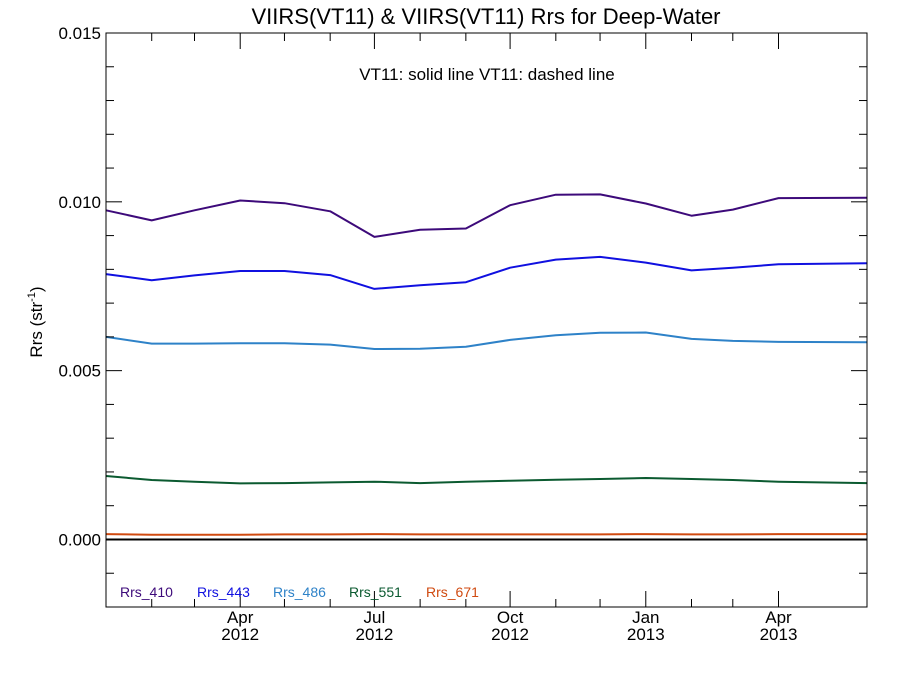 The height and width of the screenshot is (675, 900). I want to click on y-tick-label: 0.015, so click(79, 33).